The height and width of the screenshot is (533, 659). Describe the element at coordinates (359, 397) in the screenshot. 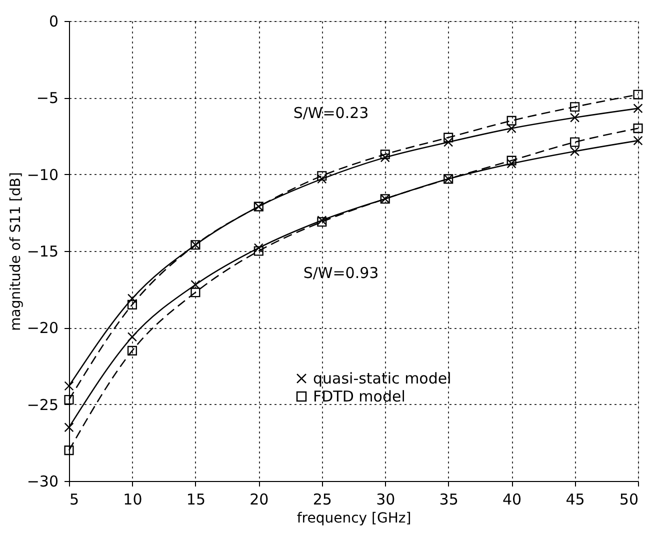

I see `legend-label: FDTD model` at that location.